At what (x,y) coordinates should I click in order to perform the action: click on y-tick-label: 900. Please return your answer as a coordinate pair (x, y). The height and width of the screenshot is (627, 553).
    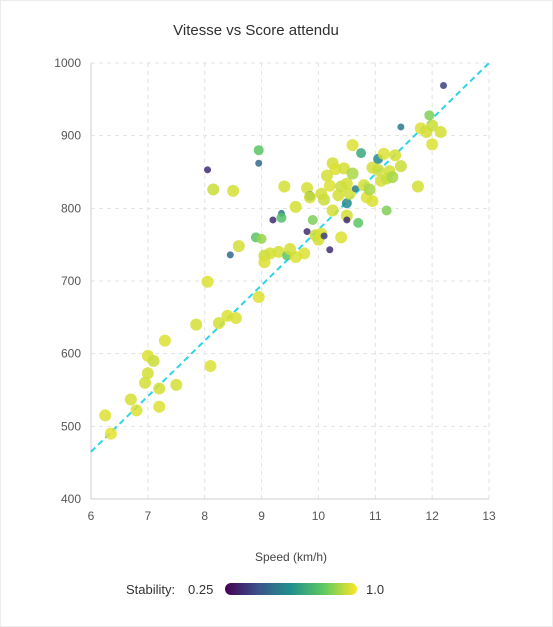
    Looking at the image, I should click on (71, 136).